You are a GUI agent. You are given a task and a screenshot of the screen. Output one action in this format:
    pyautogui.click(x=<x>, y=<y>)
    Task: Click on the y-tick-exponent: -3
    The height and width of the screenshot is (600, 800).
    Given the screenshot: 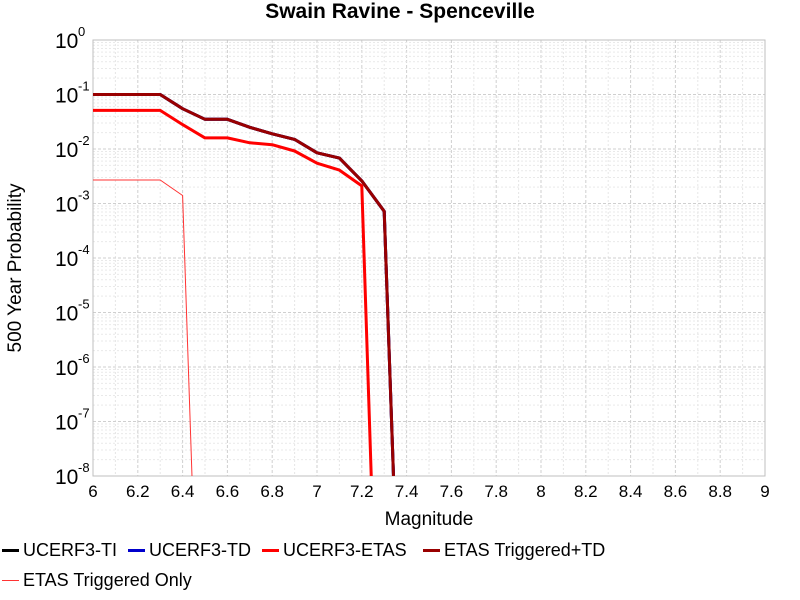 What is the action you would take?
    pyautogui.click(x=84, y=195)
    